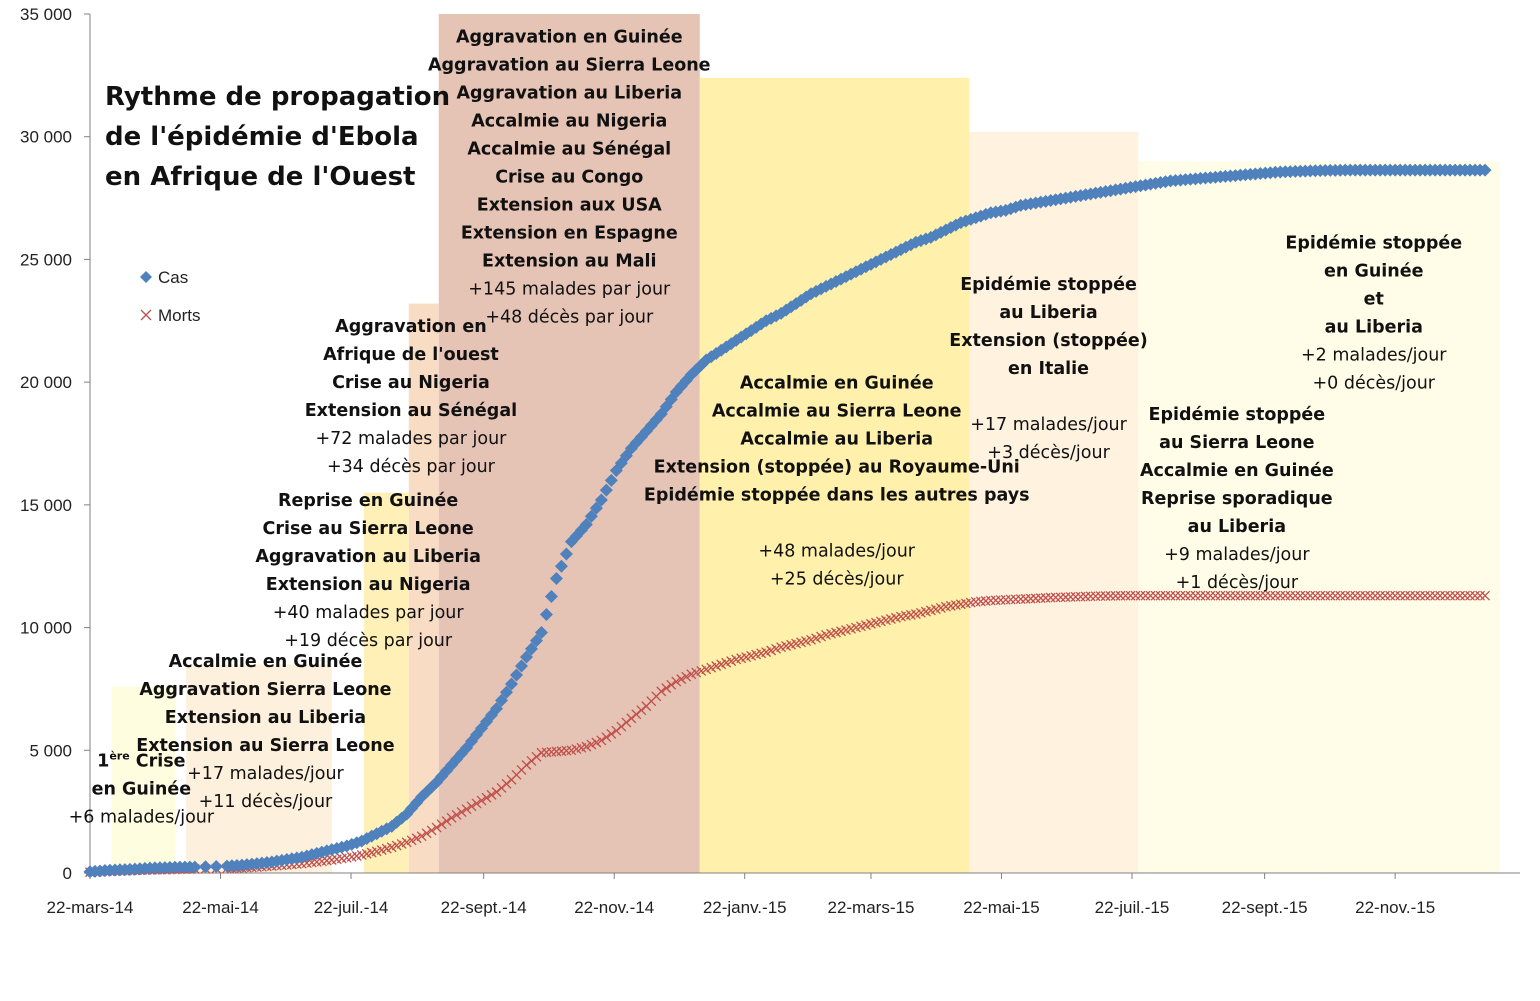  Describe the element at coordinates (351, 907) in the screenshot. I see `x-tick-label: 22-juil.-14` at that location.